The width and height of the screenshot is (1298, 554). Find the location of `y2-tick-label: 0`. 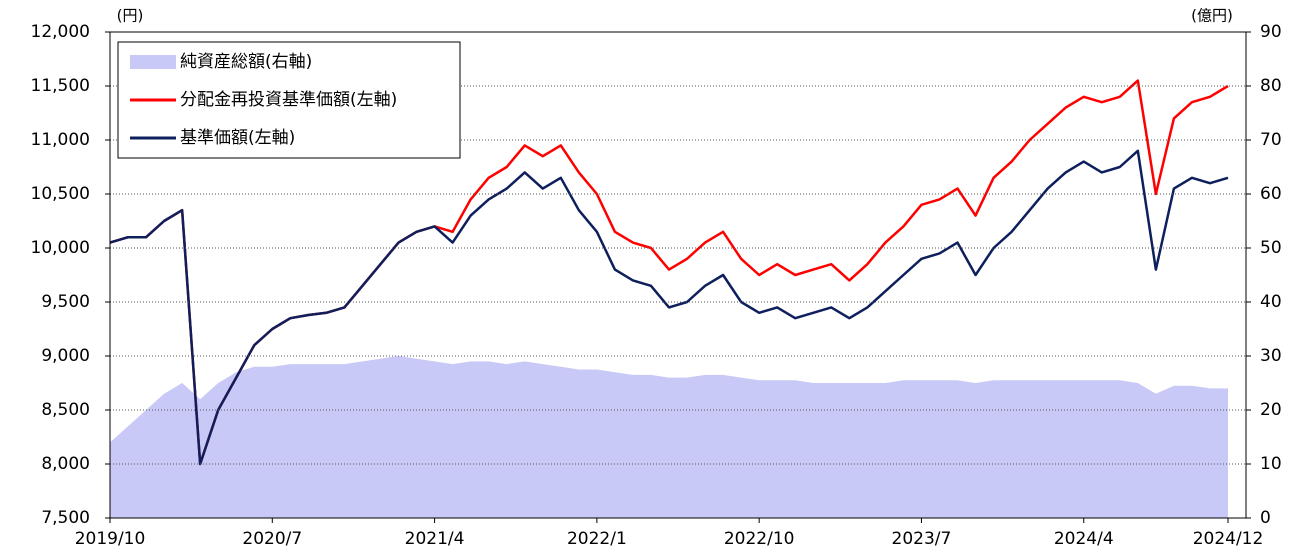

y2-tick-label: 0 is located at coordinates (1265, 518).